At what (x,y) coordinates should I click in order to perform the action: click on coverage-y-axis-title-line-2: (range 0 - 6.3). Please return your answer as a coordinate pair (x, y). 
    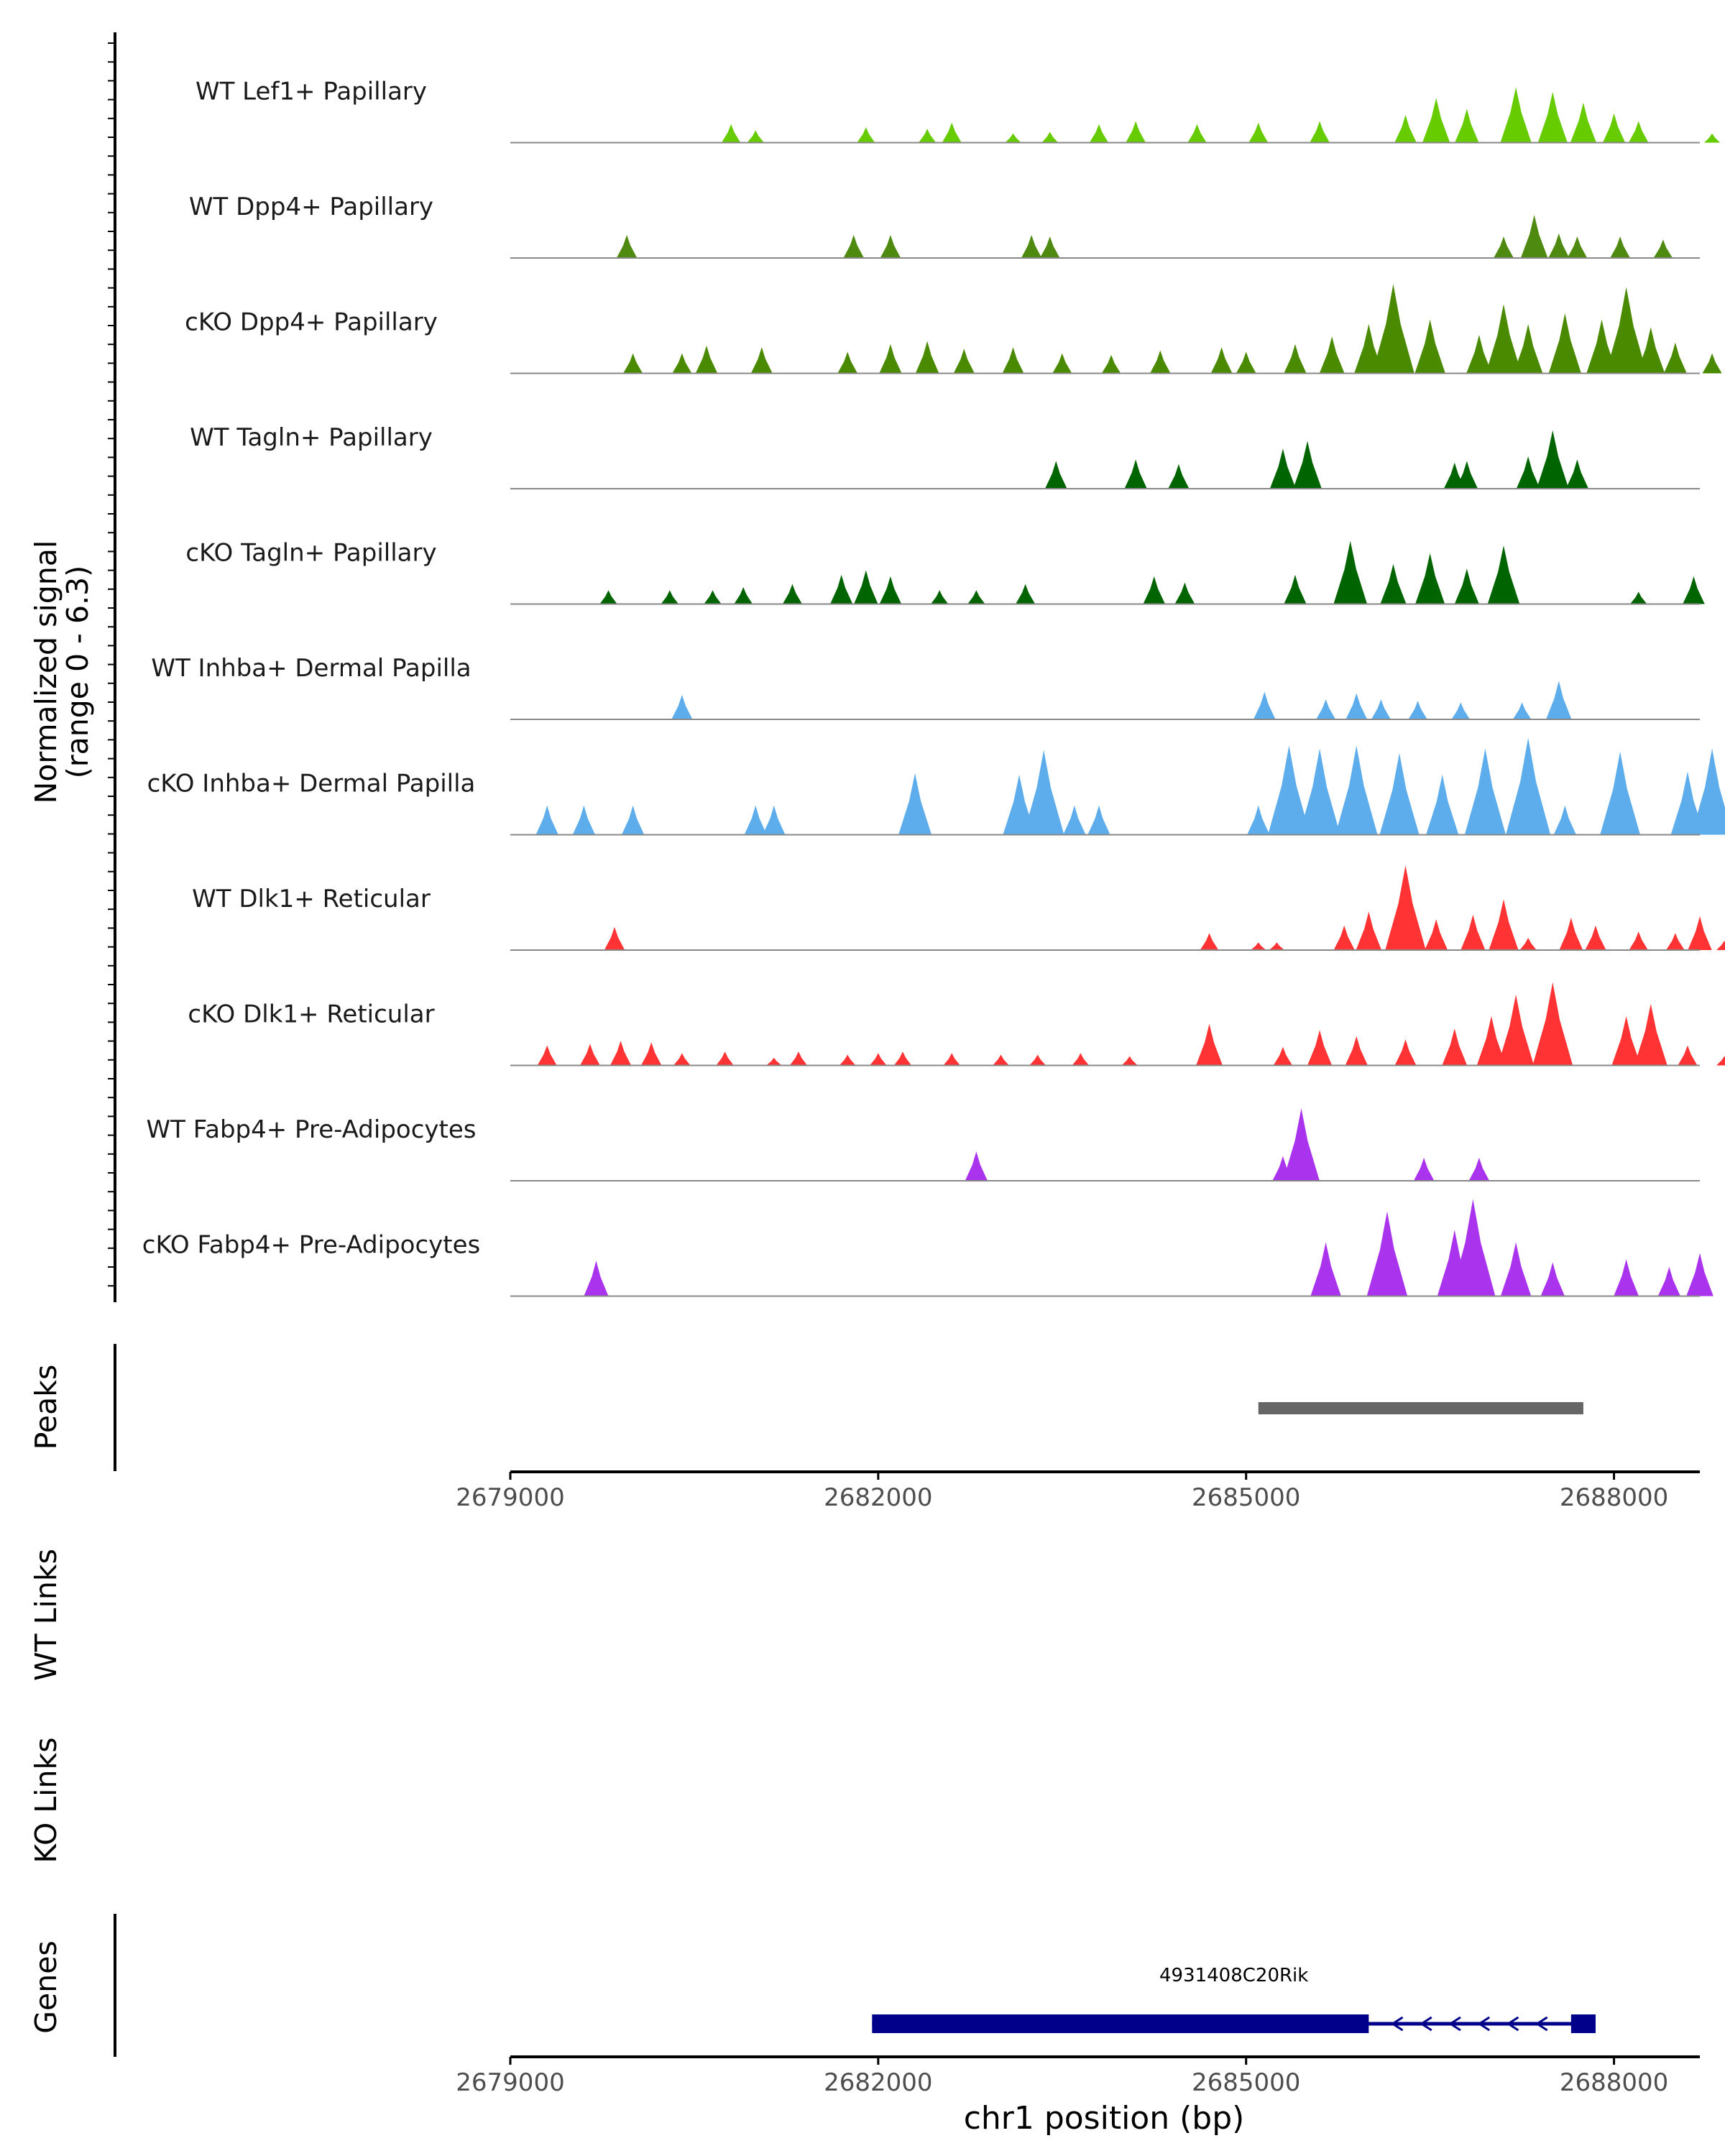
    Looking at the image, I should click on (77, 672).